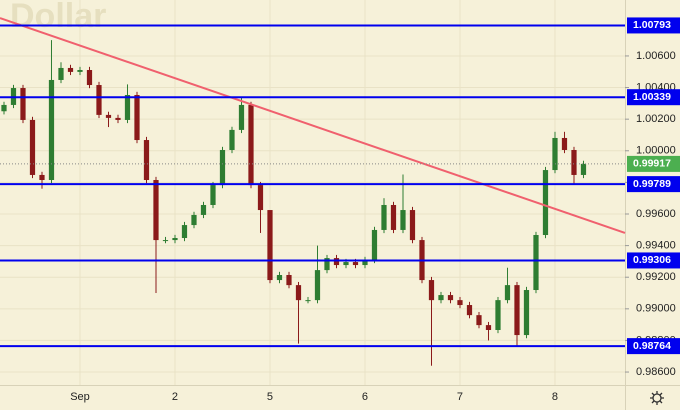 This screenshot has width=680, height=410. Describe the element at coordinates (656, 277) in the screenshot. I see `y-tick-label: 0.99200` at that location.